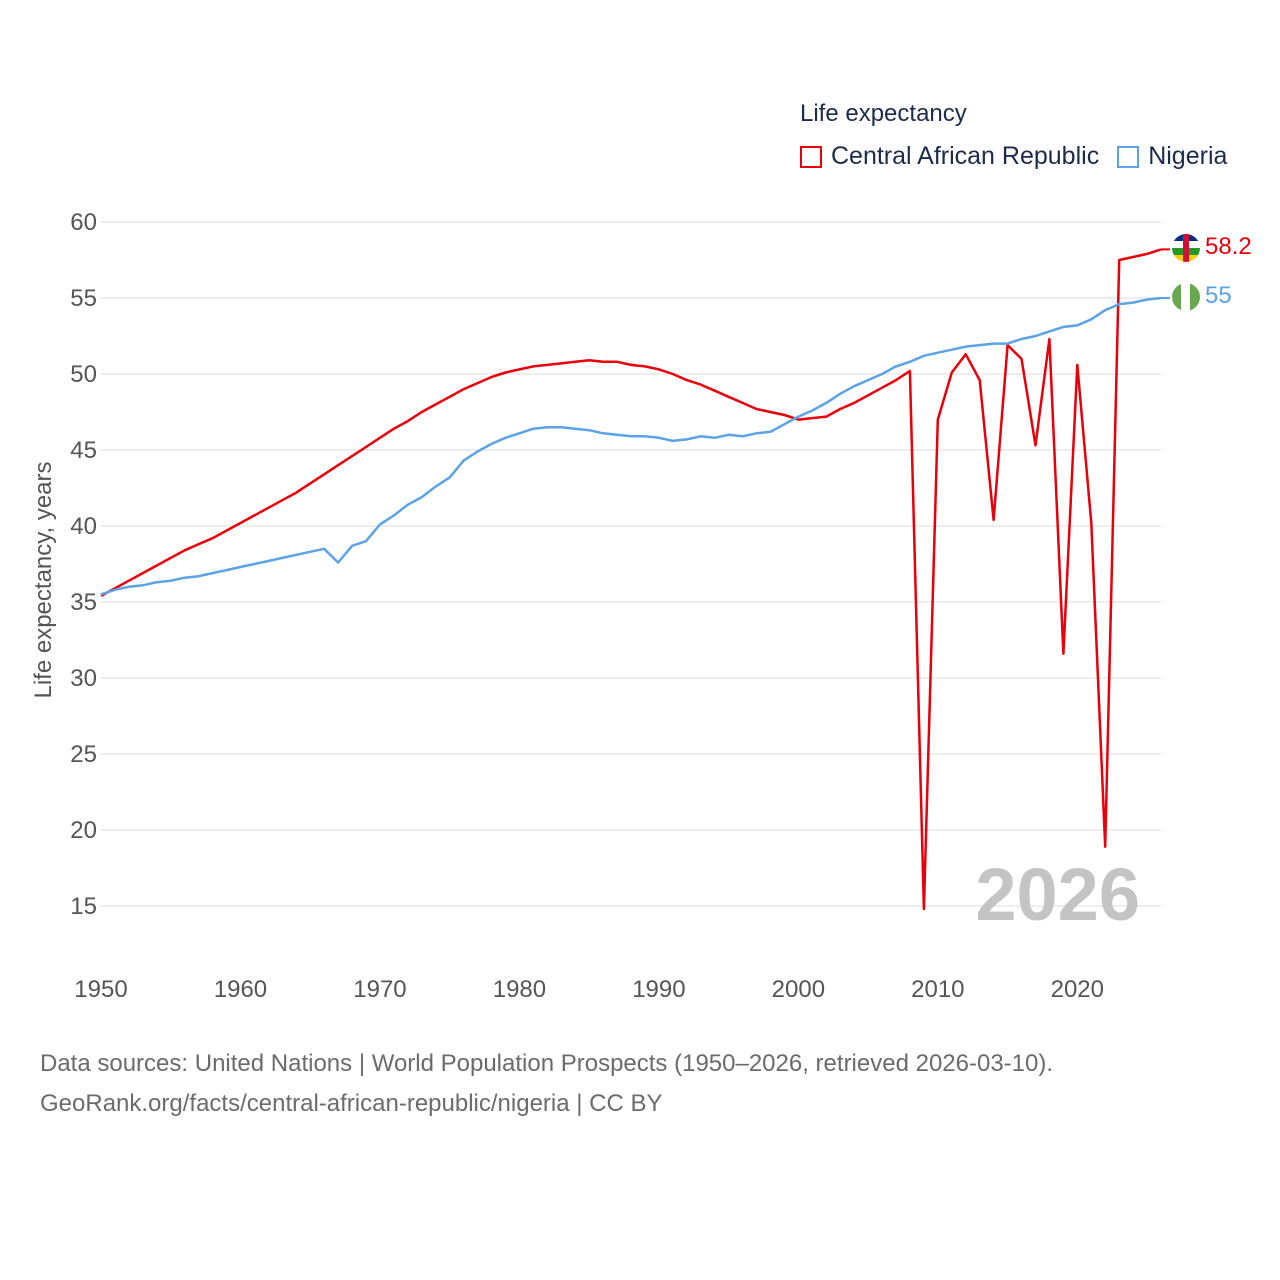  Describe the element at coordinates (240, 989) in the screenshot. I see `x-tick-label: 1960` at that location.